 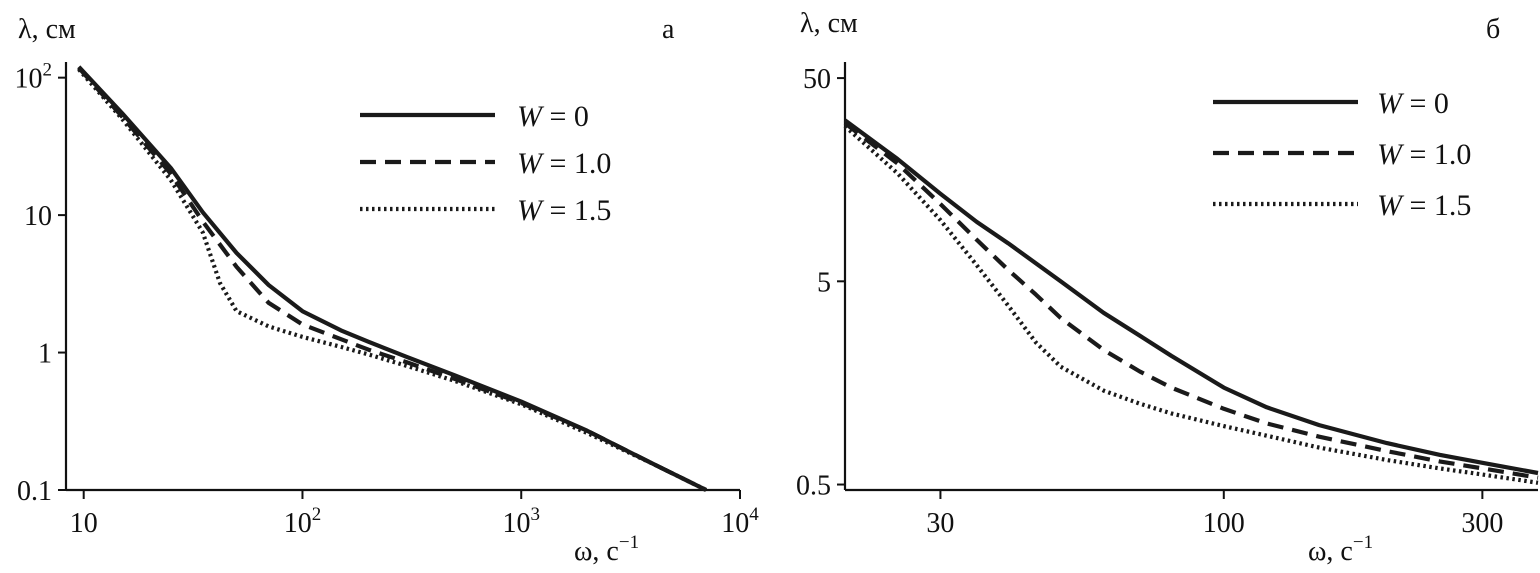 What do you see at coordinates (45, 354) in the screenshot?
I see `panel-a-y-tick-label-2: 1` at bounding box center [45, 354].